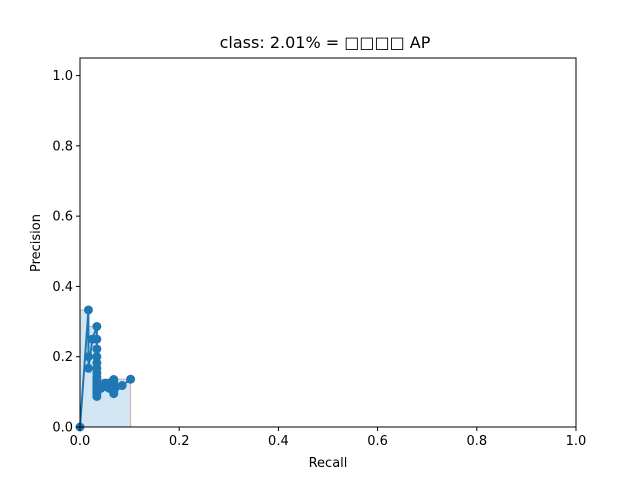 The height and width of the screenshot is (480, 640). What do you see at coordinates (328, 463) in the screenshot?
I see `x-axis-label: Recall` at bounding box center [328, 463].